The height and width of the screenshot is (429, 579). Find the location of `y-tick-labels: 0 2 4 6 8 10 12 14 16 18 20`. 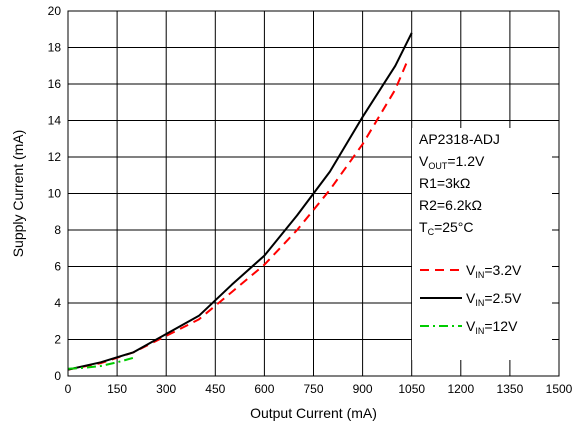

y-tick-labels: 0 2 4 6 8 10 12 14 16 18 20 is located at coordinates (55, 193).